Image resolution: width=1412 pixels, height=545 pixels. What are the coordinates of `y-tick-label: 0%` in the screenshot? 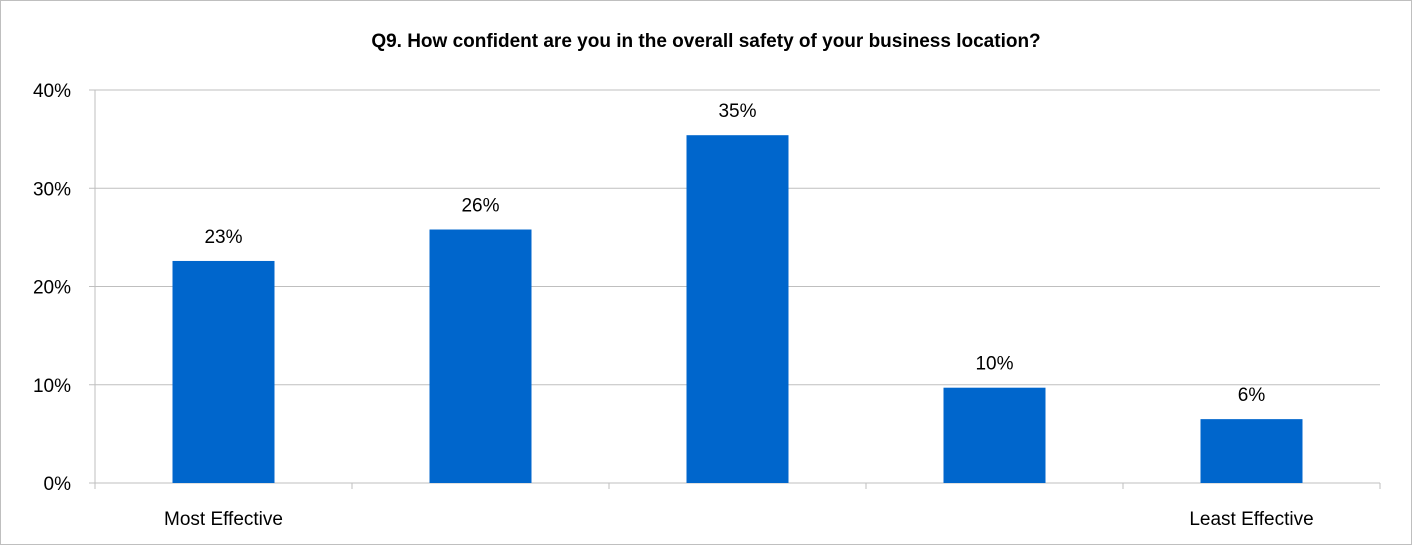 It's located at (58, 484).